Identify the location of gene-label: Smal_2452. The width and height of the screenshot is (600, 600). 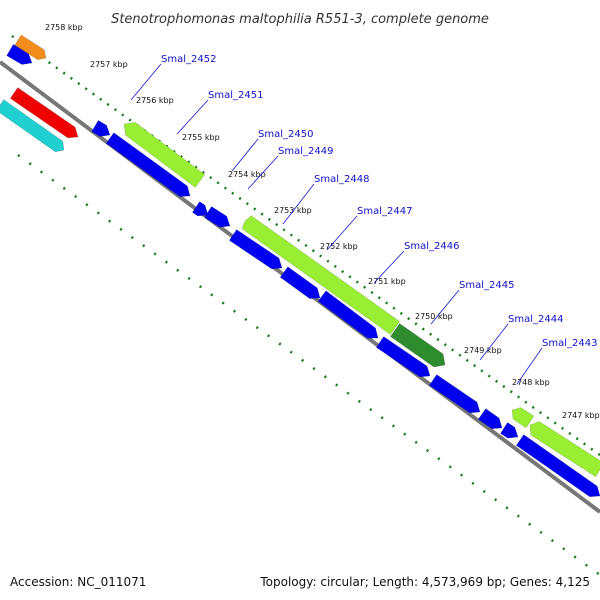
(188, 59).